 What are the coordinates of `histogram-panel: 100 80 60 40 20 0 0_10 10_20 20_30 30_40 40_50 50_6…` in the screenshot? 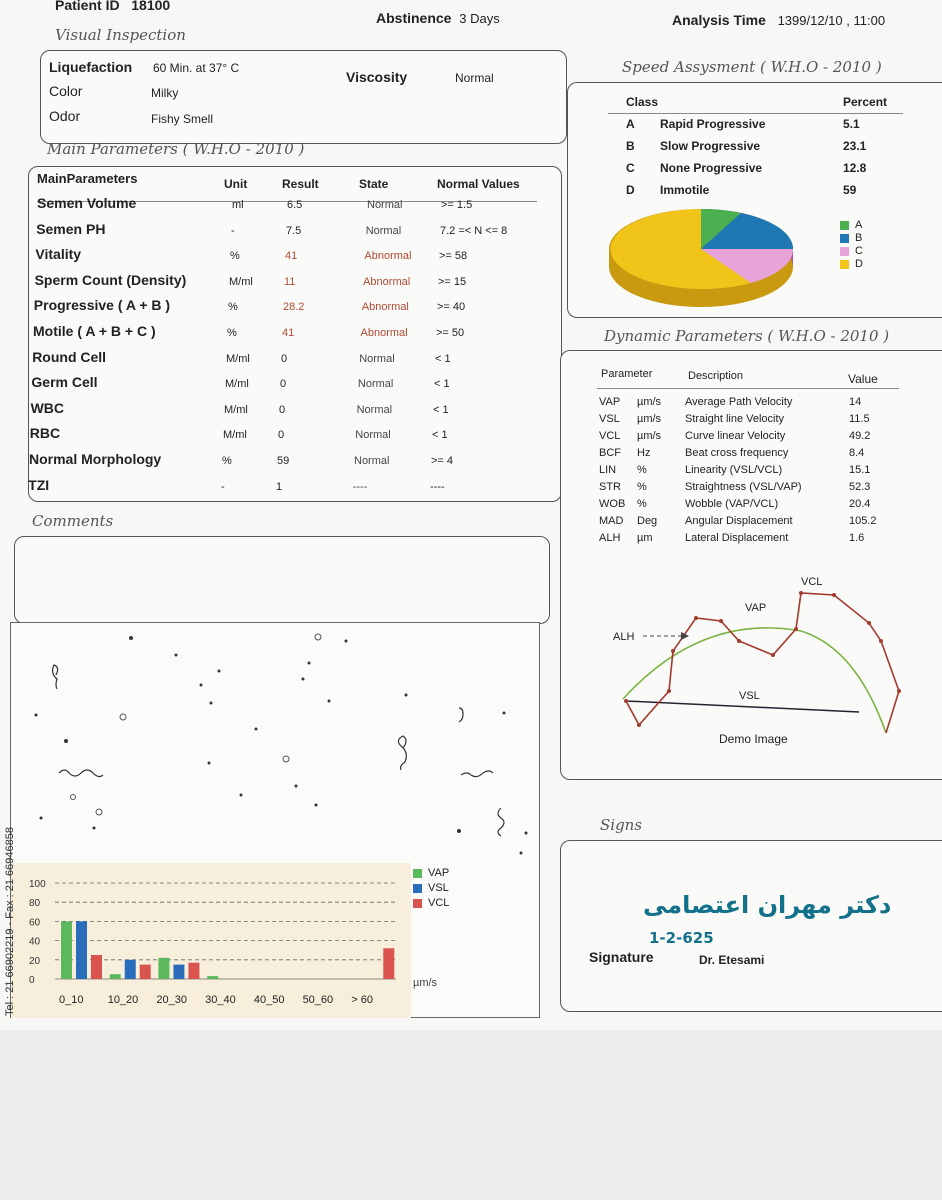 It's located at (211, 940).